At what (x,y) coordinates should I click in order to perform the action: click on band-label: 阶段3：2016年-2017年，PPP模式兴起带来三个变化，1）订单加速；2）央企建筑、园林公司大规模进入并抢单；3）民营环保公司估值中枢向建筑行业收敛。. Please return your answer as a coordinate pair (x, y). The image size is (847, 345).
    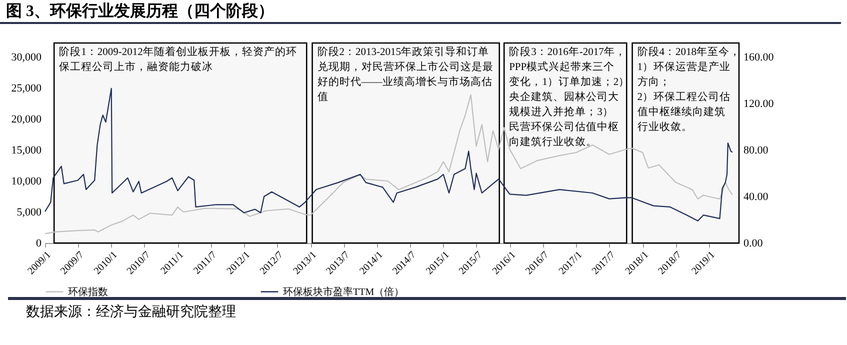
    Looking at the image, I should click on (569, 97).